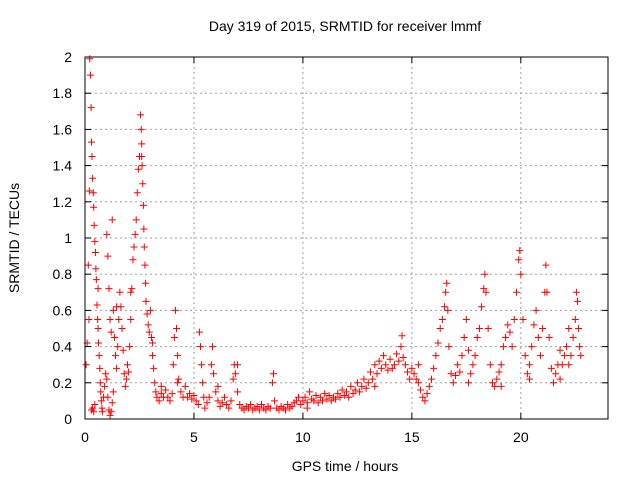  What do you see at coordinates (63, 93) in the screenshot?
I see `y-tick-label: 1.8` at bounding box center [63, 93].